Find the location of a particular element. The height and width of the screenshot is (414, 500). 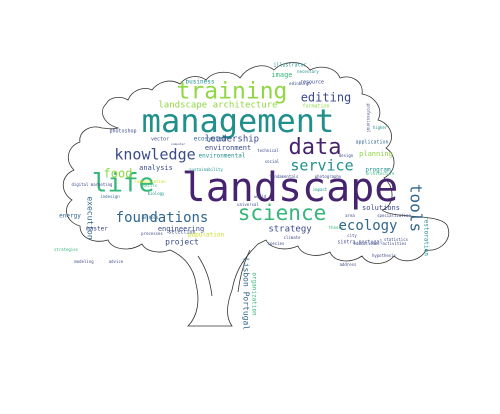

word-solutions: solutions is located at coordinates (381, 208).